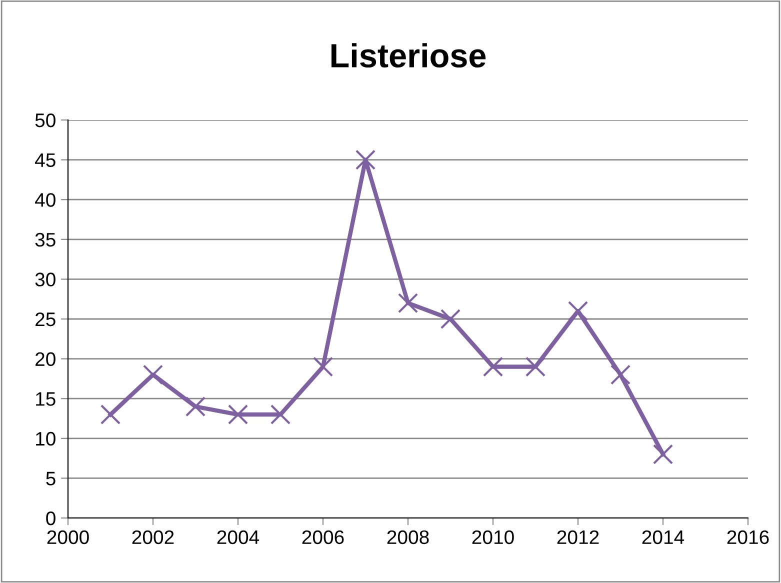 Image resolution: width=781 pixels, height=583 pixels. Describe the element at coordinates (51, 518) in the screenshot. I see `y-tick-label: 0` at that location.